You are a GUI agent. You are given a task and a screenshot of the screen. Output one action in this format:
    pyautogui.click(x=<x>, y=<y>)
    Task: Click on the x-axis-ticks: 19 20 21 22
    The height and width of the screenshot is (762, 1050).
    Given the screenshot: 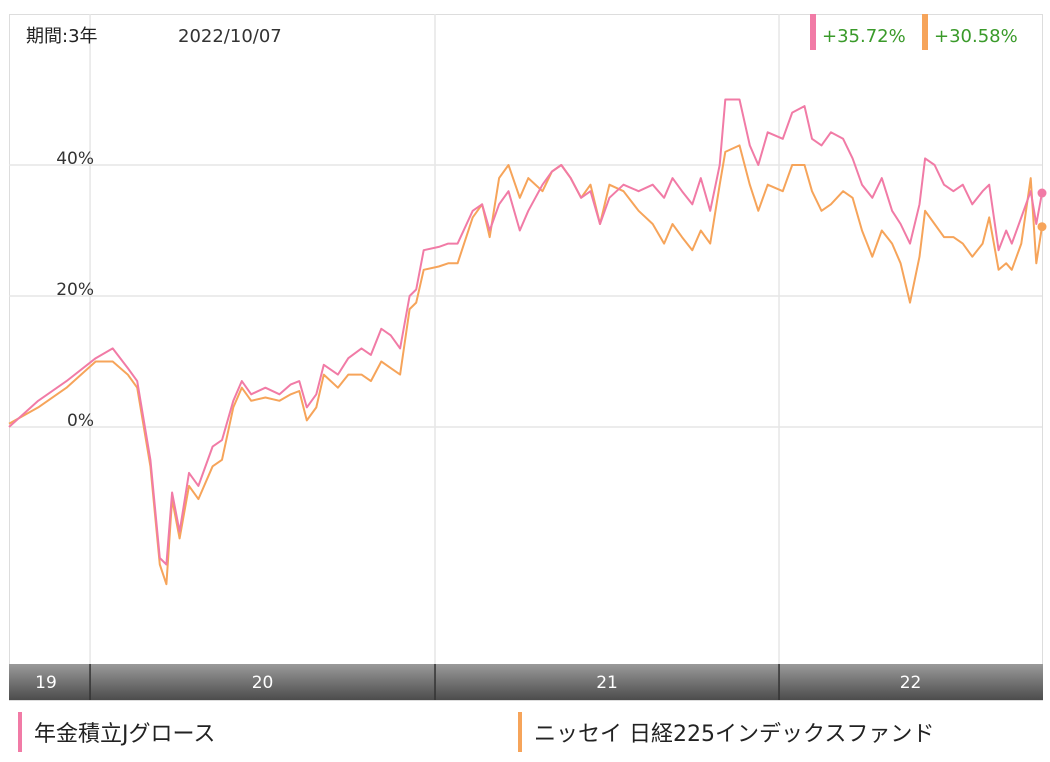 What is the action you would take?
    pyautogui.click(x=478, y=682)
    